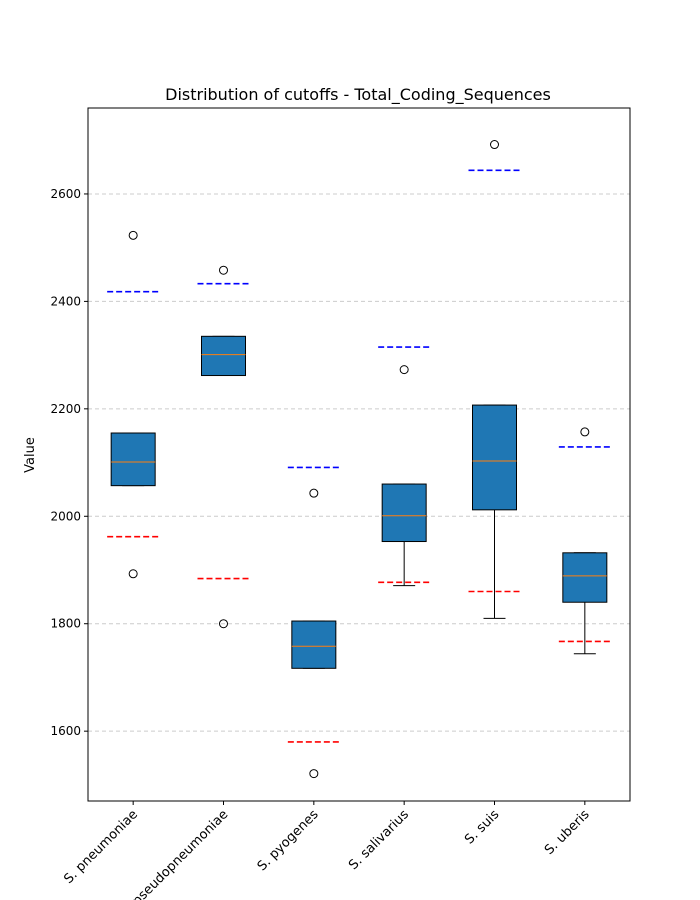  What do you see at coordinates (65, 731) in the screenshot?
I see `y-tick-label: 1600` at bounding box center [65, 731].